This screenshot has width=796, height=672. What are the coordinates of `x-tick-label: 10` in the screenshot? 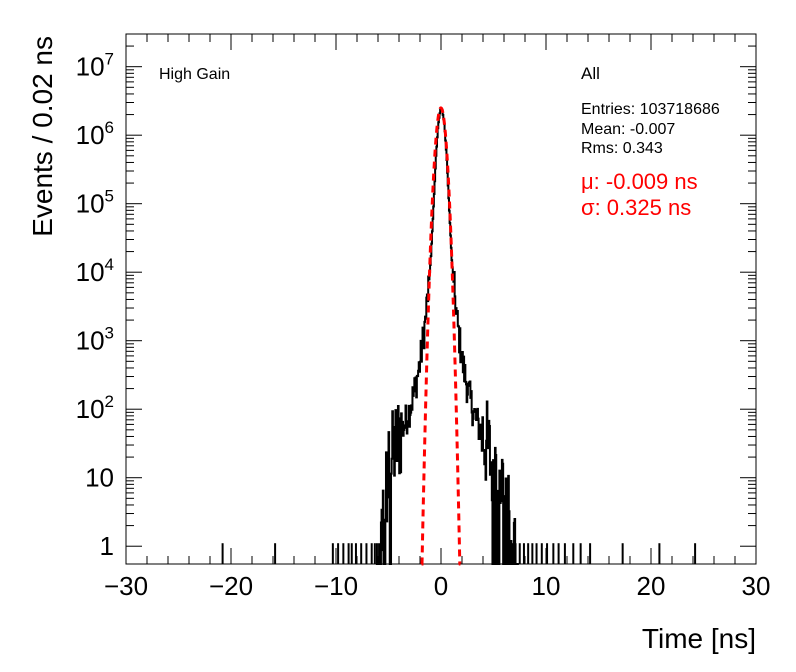 It's located at (546, 586).